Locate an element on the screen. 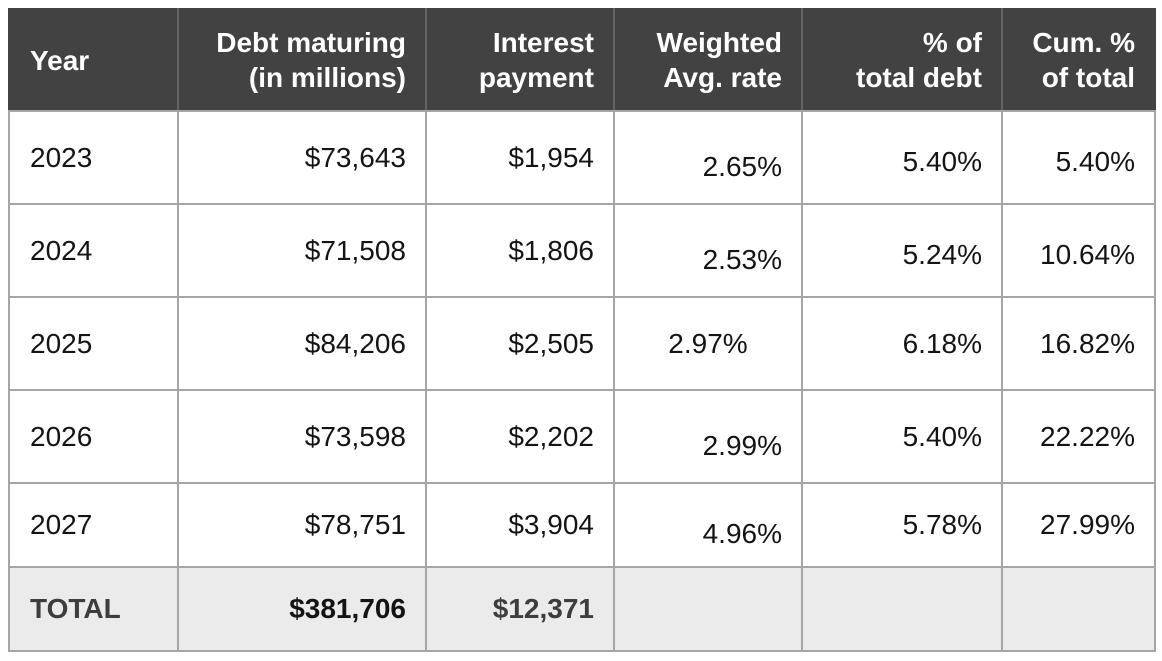 The height and width of the screenshot is (661, 1162). weighted-avg-rate-cell: 4.96% is located at coordinates (708, 525).